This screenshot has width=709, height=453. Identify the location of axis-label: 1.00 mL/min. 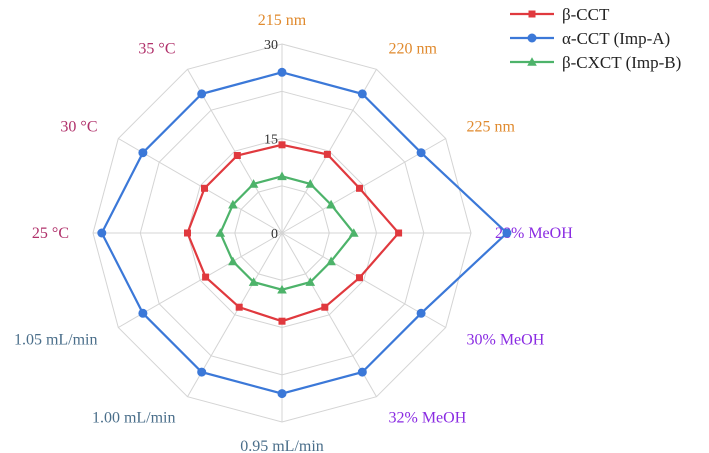
(134, 418).